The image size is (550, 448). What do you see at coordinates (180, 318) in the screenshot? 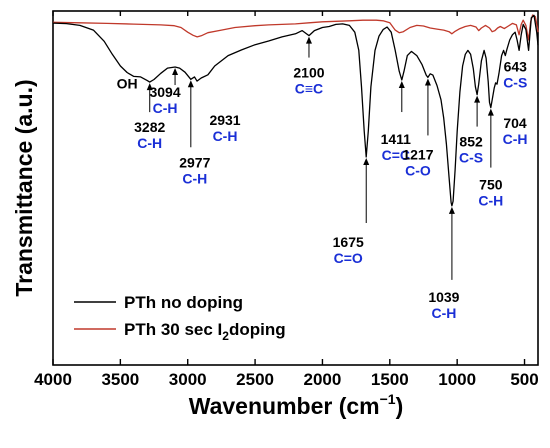
I see `legend: PTh no doping PTh 30 sec I2doping` at bounding box center [180, 318].